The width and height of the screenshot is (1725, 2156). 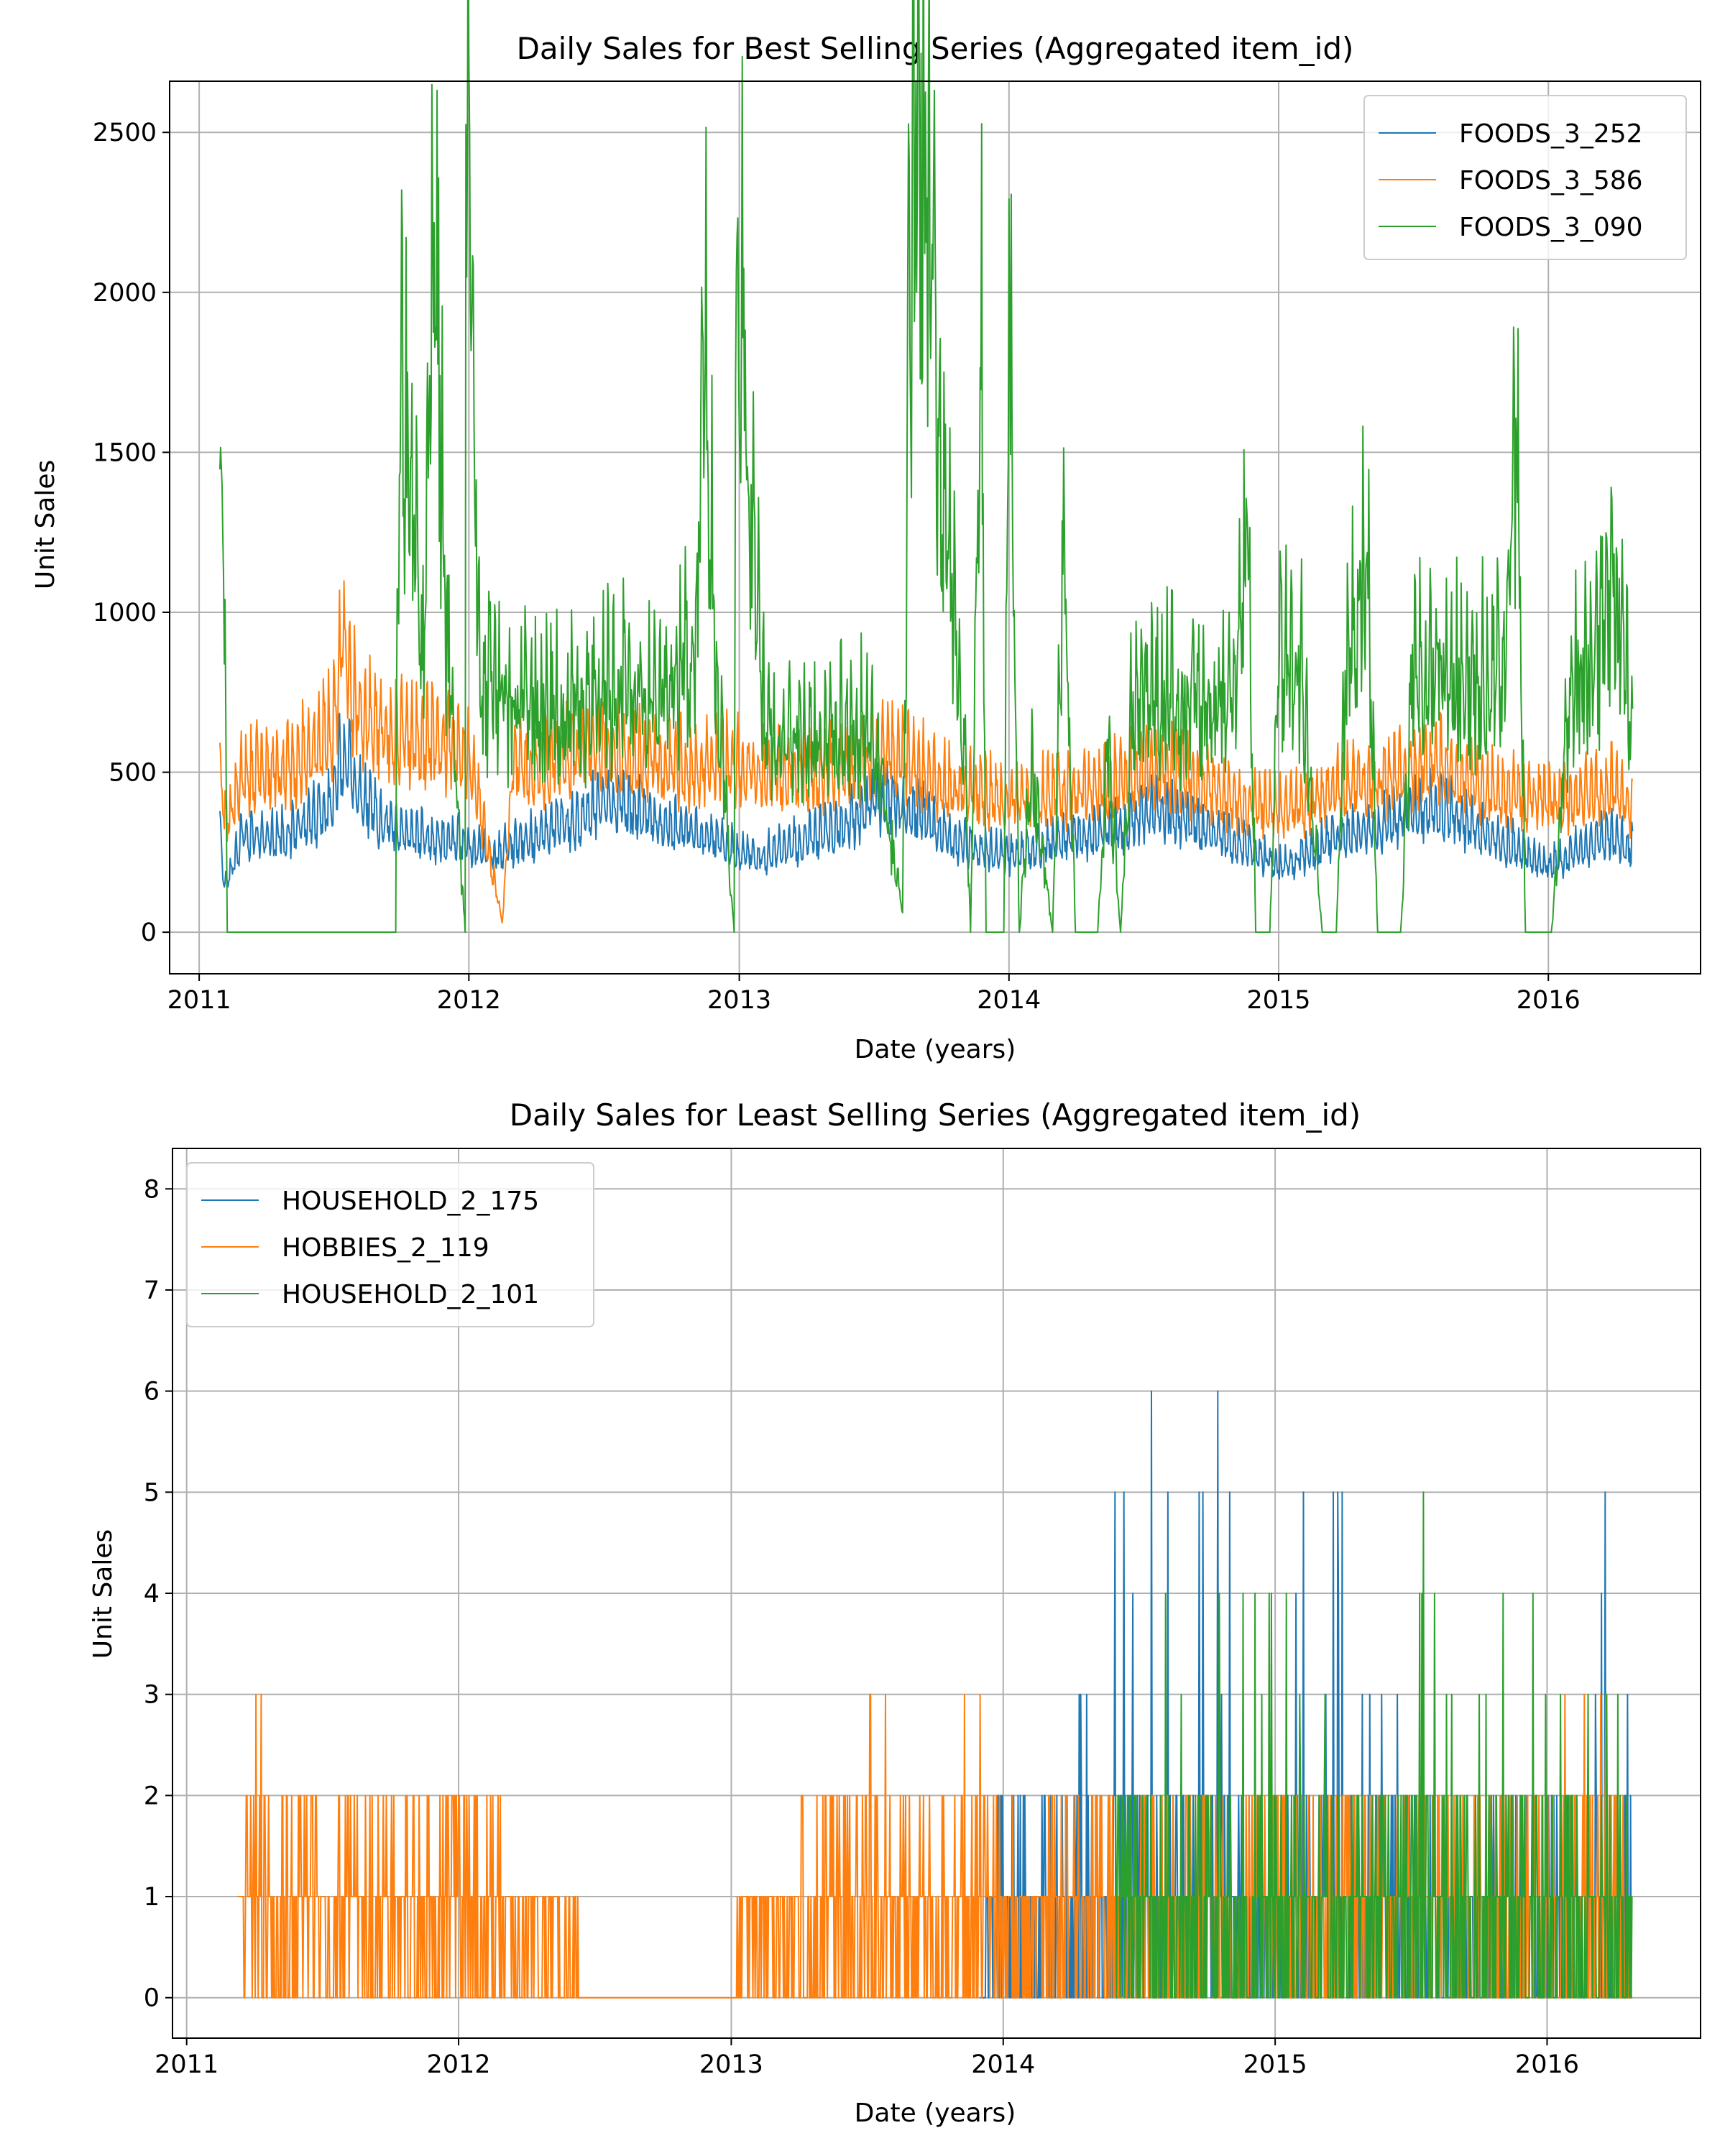 What do you see at coordinates (152, 1594) in the screenshot?
I see `y-tick-label: 4` at bounding box center [152, 1594].